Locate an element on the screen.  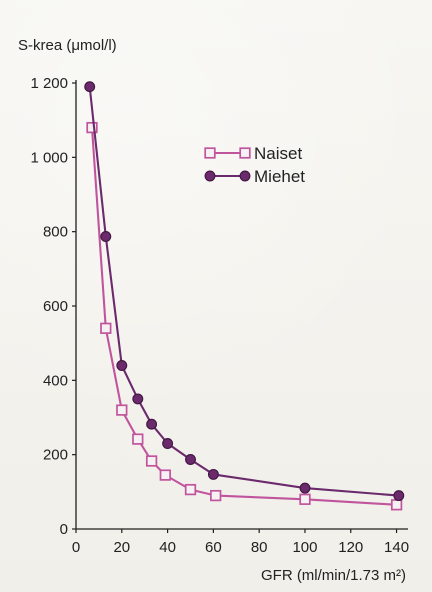
y-tick-label-400: 400 is located at coordinates (55, 380).